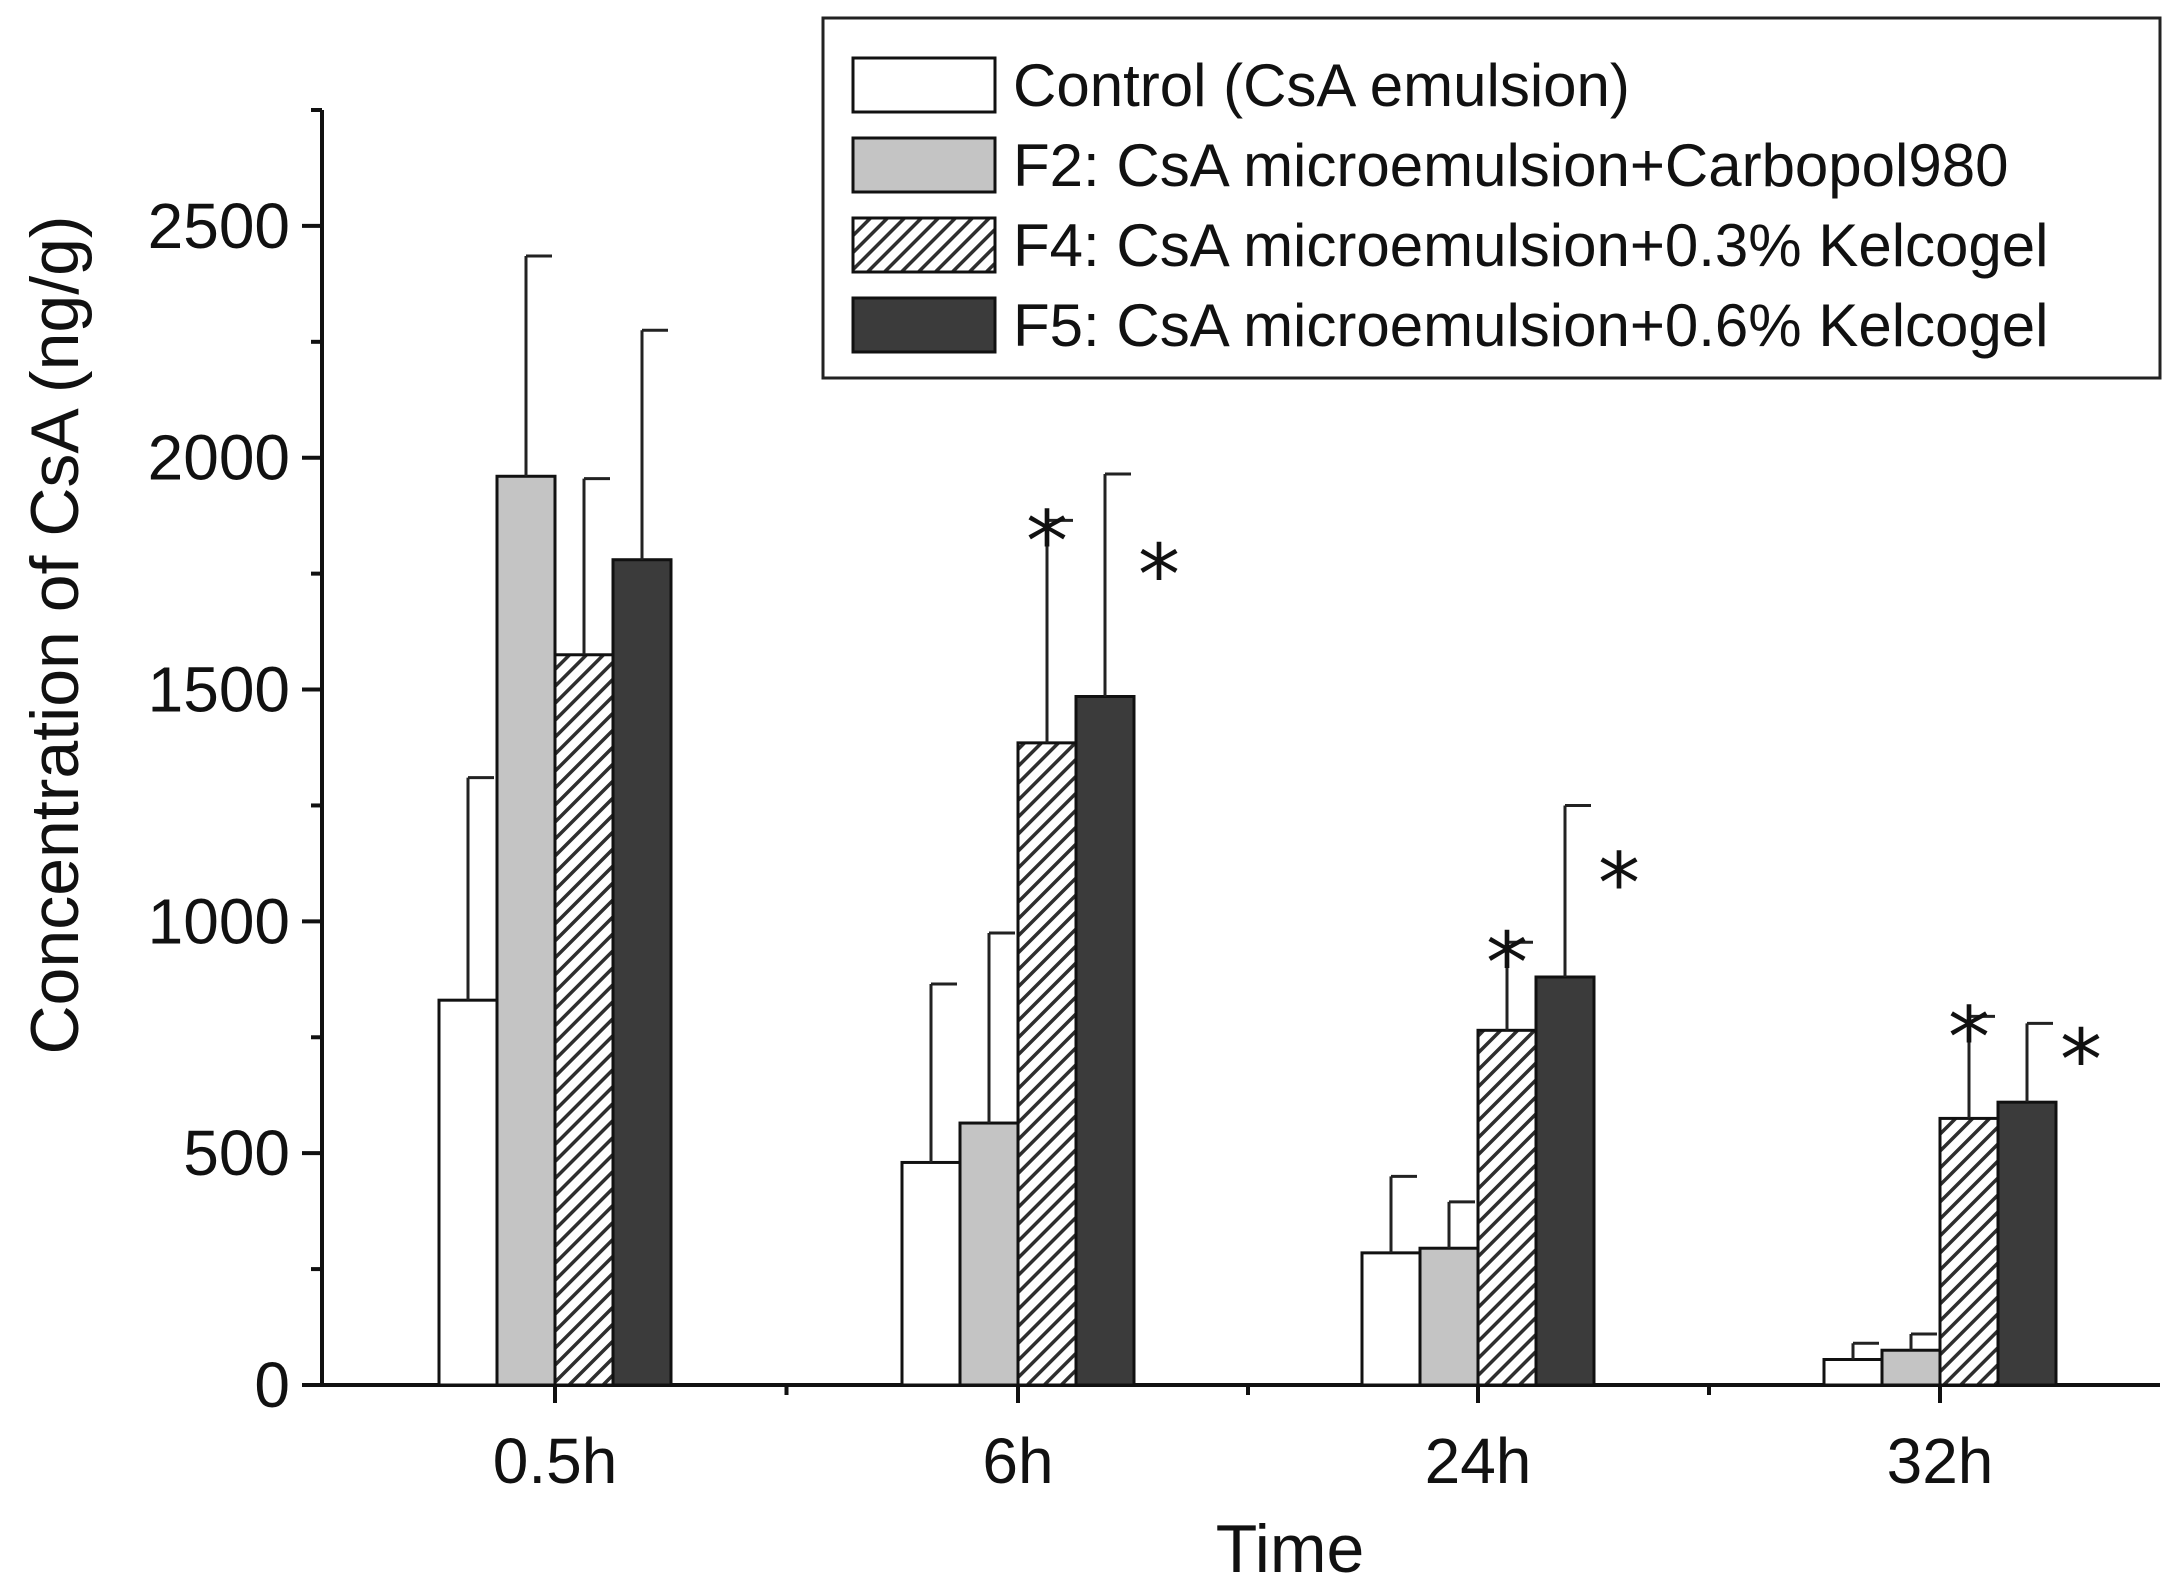 The height and width of the screenshot is (1591, 2170). Describe the element at coordinates (236, 1153) in the screenshot. I see `y-tick-label: 500` at that location.